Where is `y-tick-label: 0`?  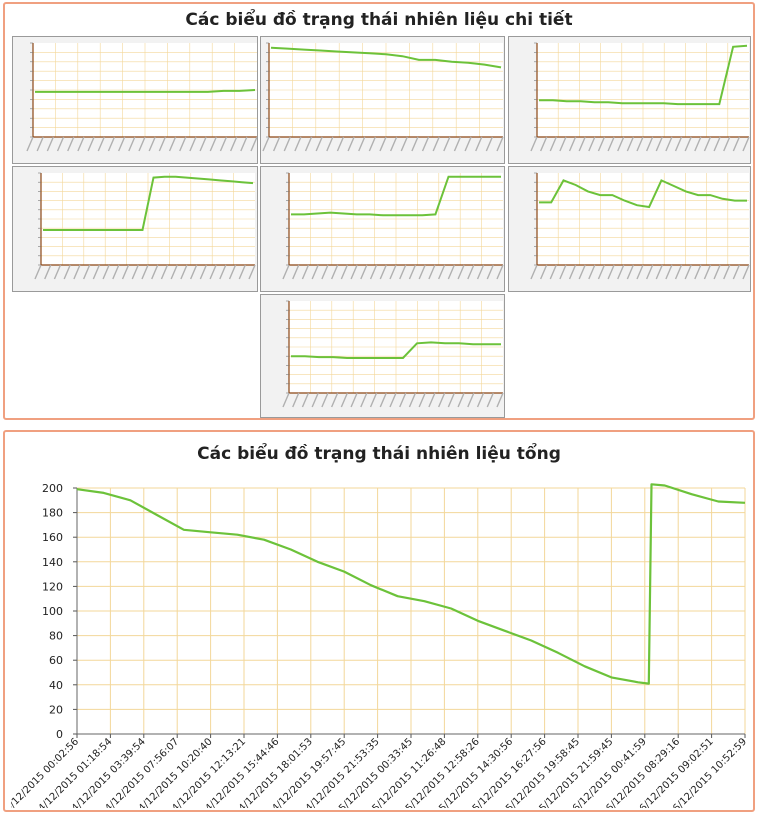 y-tick-label: 0 is located at coordinates (59, 734).